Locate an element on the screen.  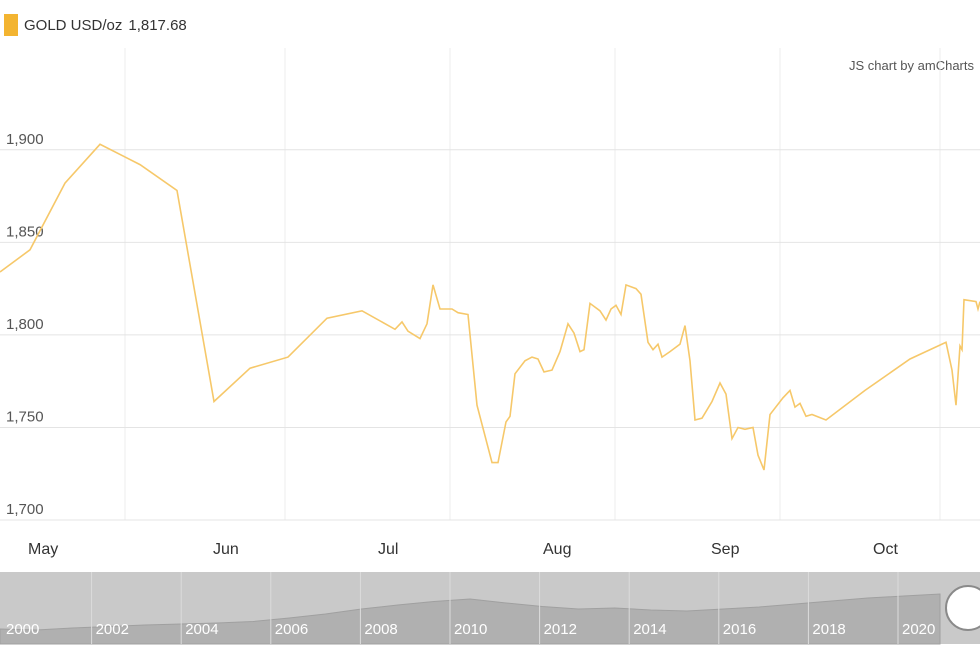
navigator-tick-label: 2000 is located at coordinates (22, 629).